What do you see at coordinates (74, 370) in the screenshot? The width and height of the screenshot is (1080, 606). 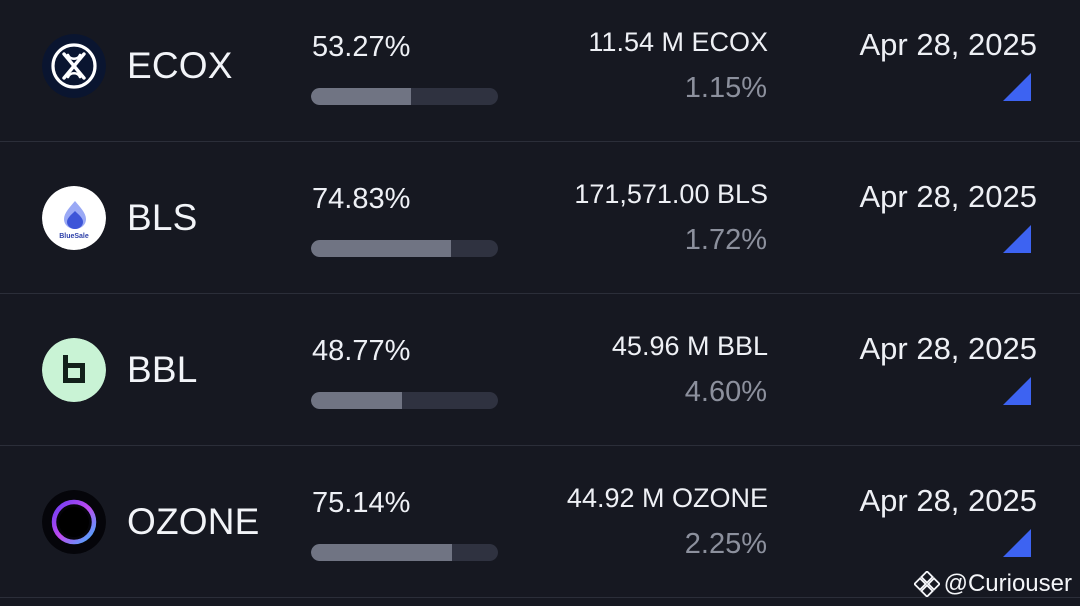 I see `bbl-logo-icon` at bounding box center [74, 370].